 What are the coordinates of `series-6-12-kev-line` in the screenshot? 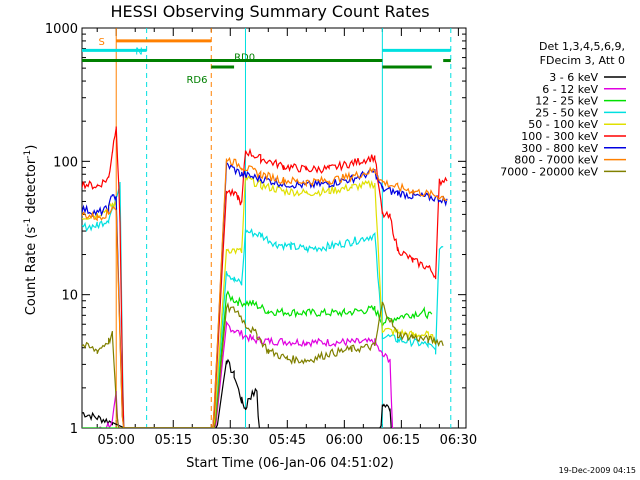 It's located at (238, 374).